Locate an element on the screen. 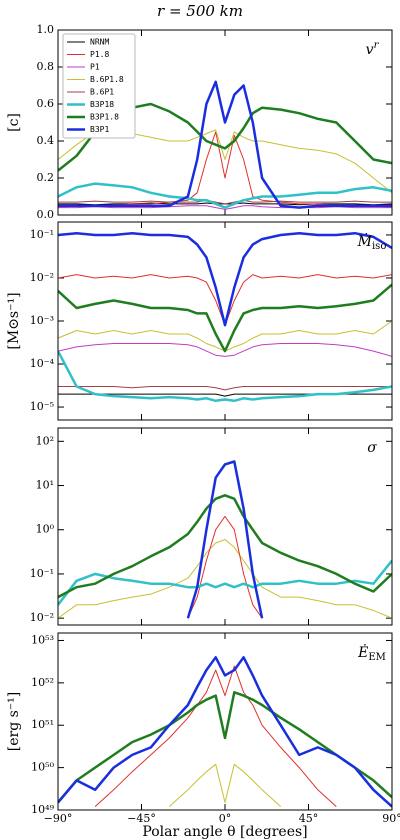 The image size is (400, 840). legend-label: NRNM is located at coordinates (99, 42).